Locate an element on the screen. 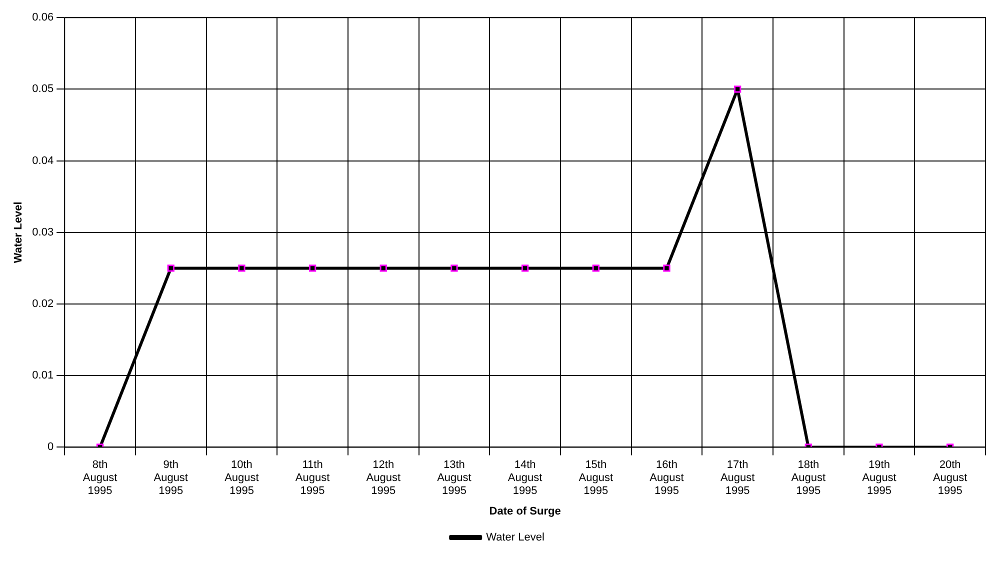 This screenshot has height=561, width=999. x-tick-label: 8th August 1995 is located at coordinates (100, 478).